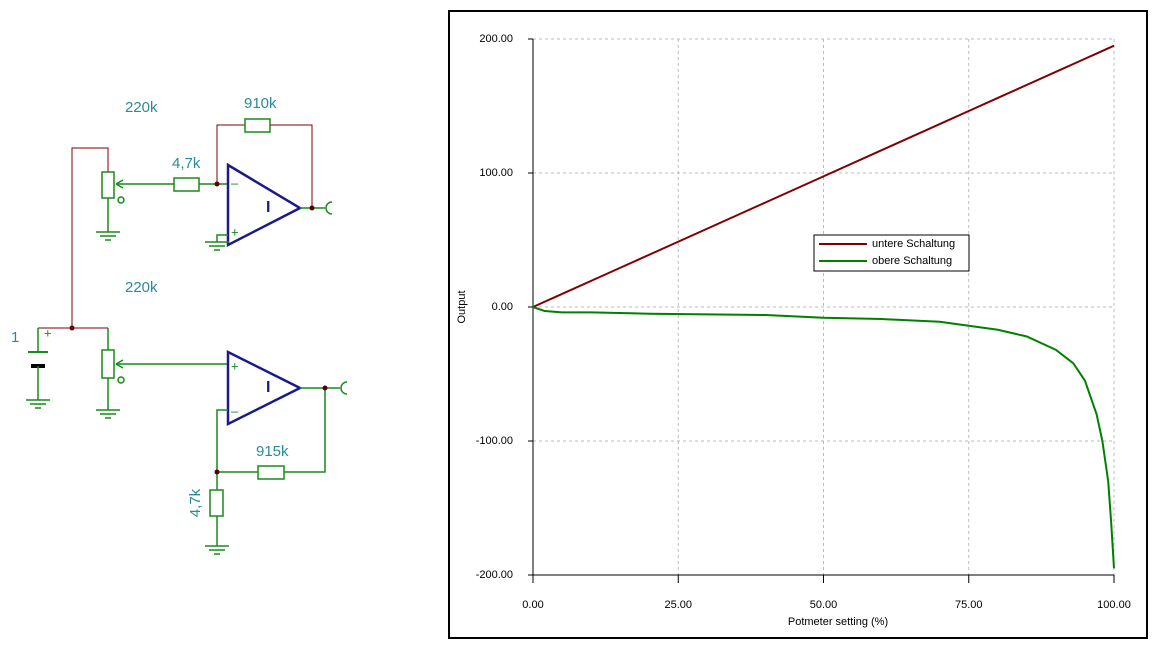 The width and height of the screenshot is (1157, 652). What do you see at coordinates (494, 441) in the screenshot?
I see `y-tick-label: -100.00` at bounding box center [494, 441].